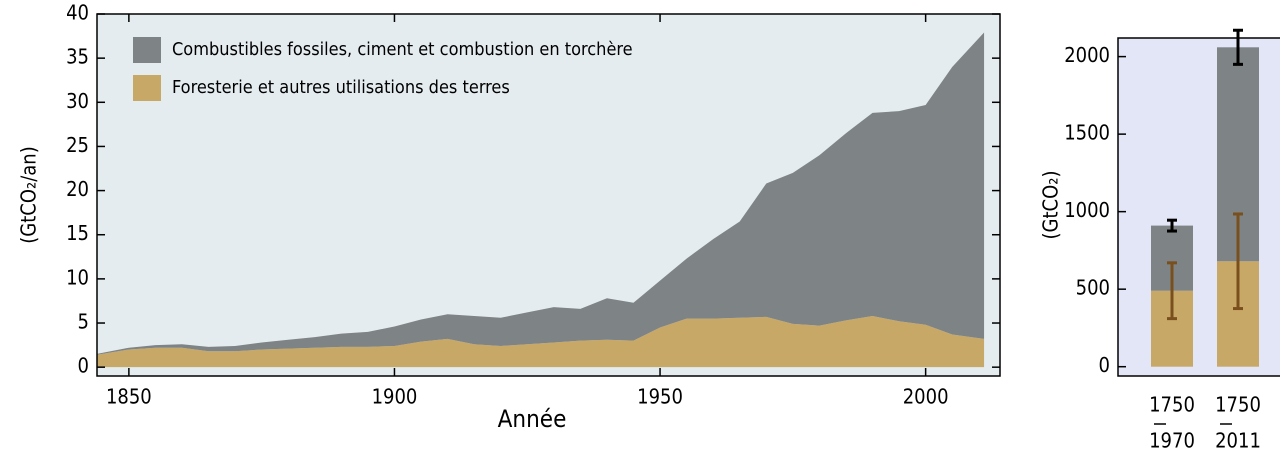 The width and height of the screenshot is (1280, 457). What do you see at coordinates (395, 397) in the screenshot?
I see `x-tick-label: 1900` at bounding box center [395, 397].